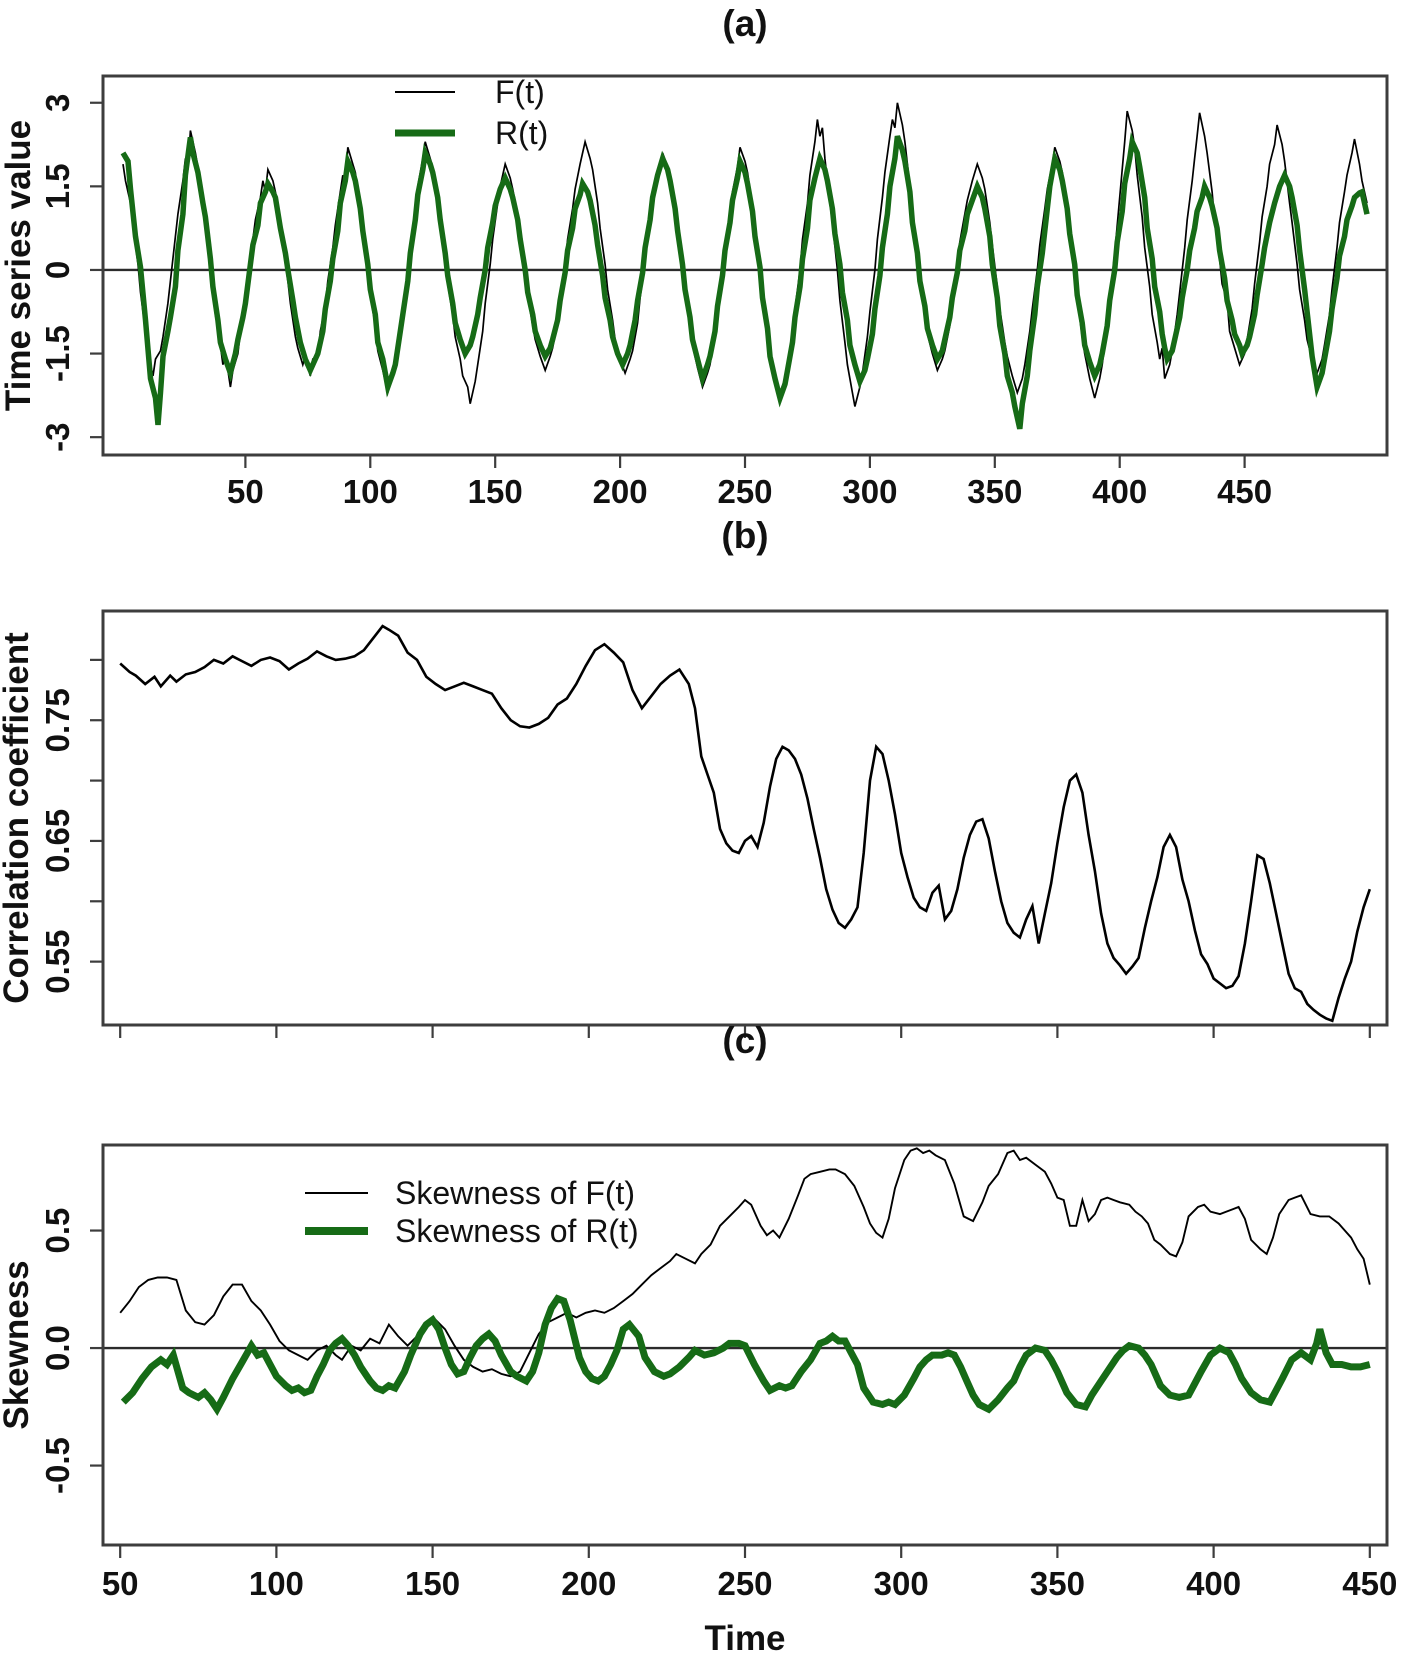 The width and height of the screenshot is (1403, 1664). What do you see at coordinates (57, 720) in the screenshot?
I see `y-tick-label-b: 0.75` at bounding box center [57, 720].